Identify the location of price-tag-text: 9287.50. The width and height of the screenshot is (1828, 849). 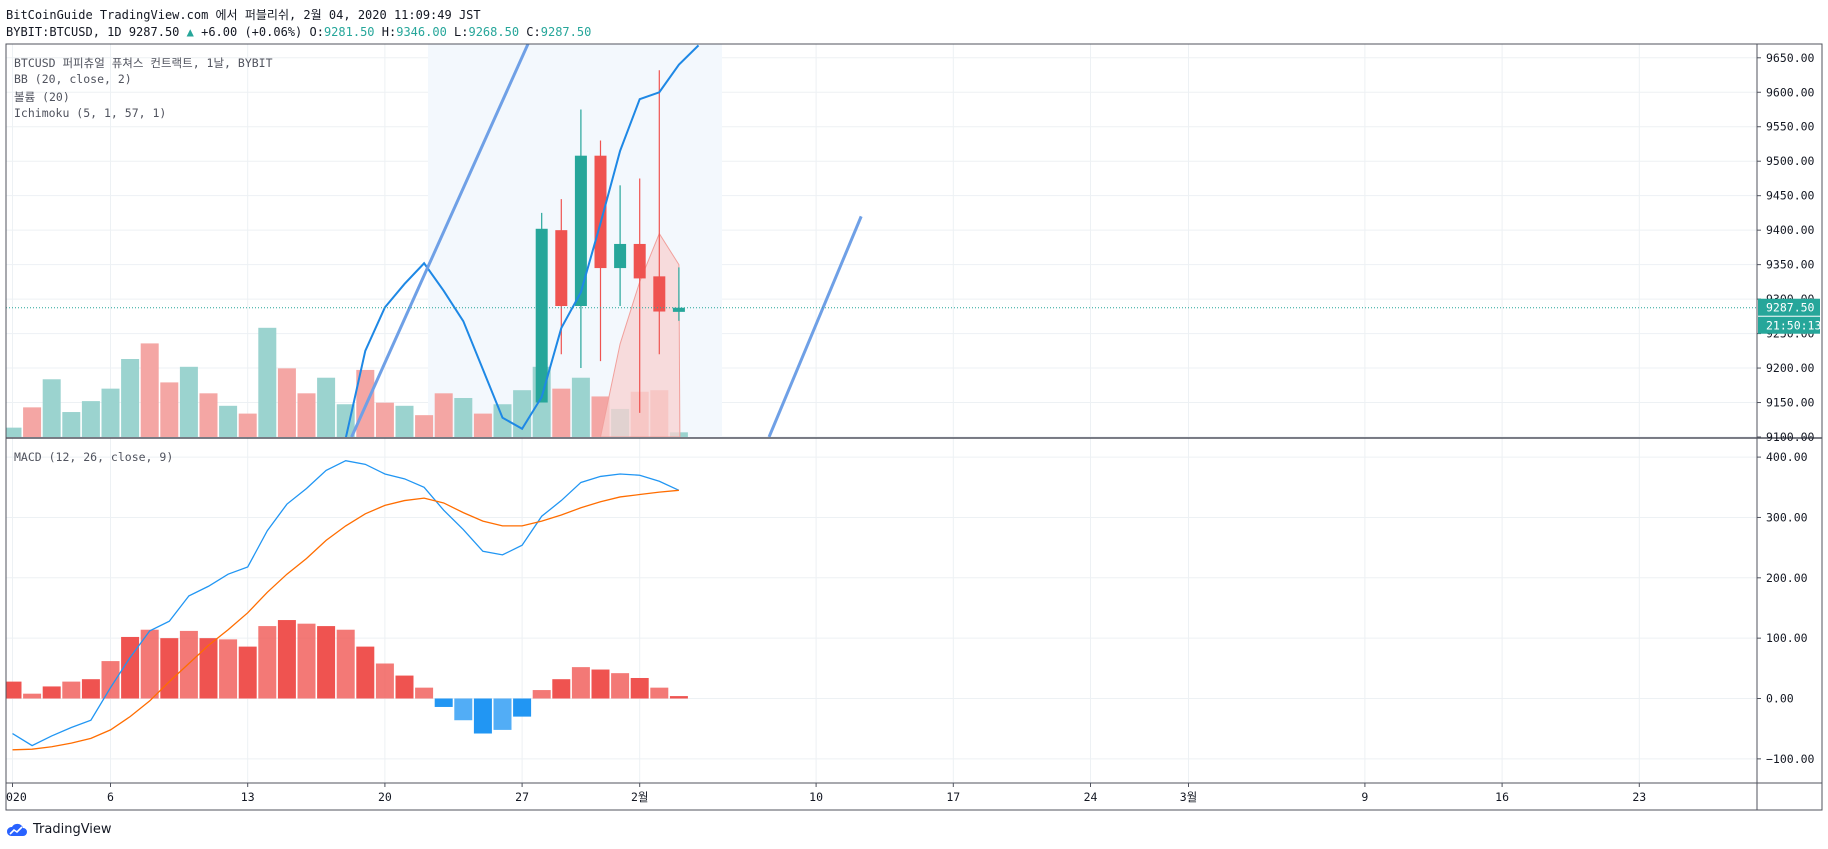
(1790, 308).